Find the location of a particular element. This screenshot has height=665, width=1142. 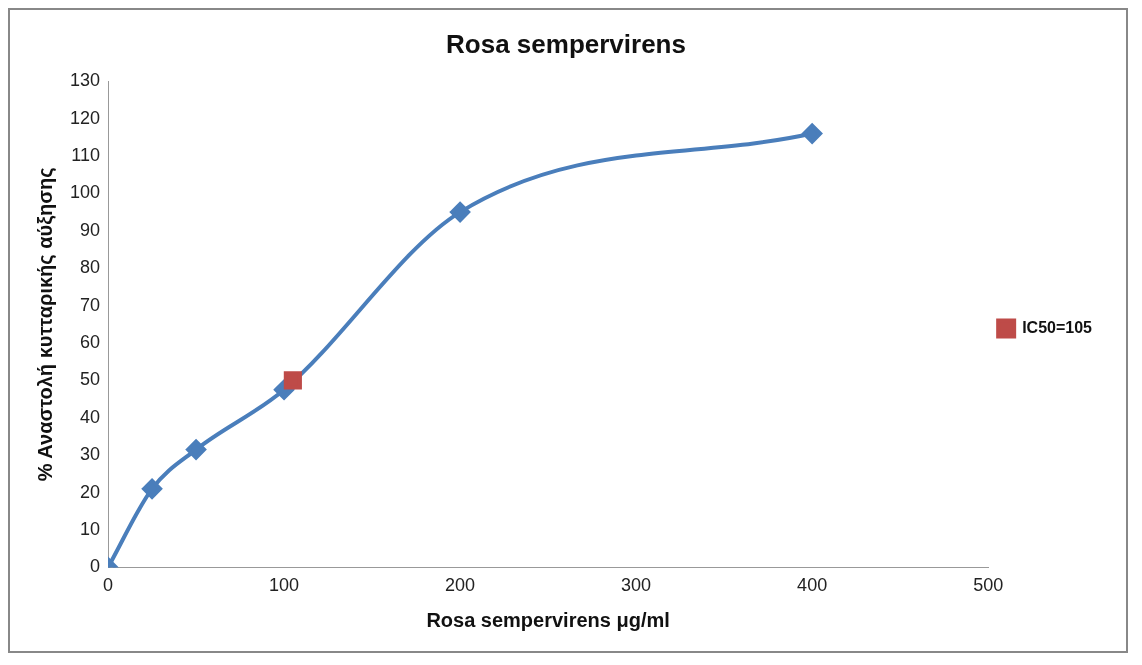

y-tick-label: 120 is located at coordinates (85, 117).